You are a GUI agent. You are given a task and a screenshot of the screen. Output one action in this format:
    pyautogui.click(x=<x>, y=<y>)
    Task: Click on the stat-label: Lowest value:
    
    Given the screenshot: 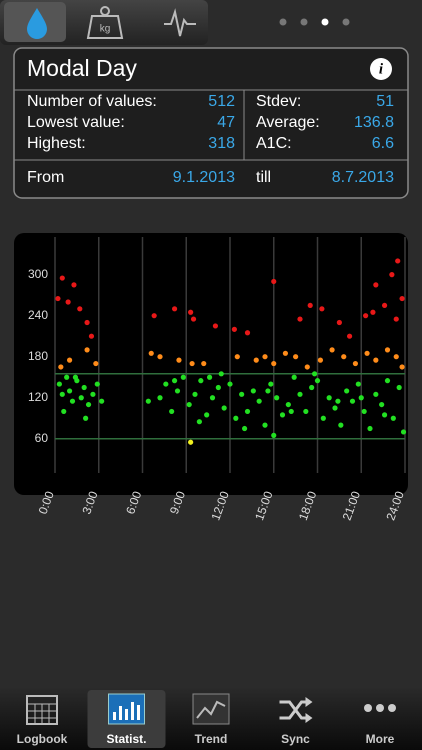 What is the action you would take?
    pyautogui.click(x=76, y=122)
    